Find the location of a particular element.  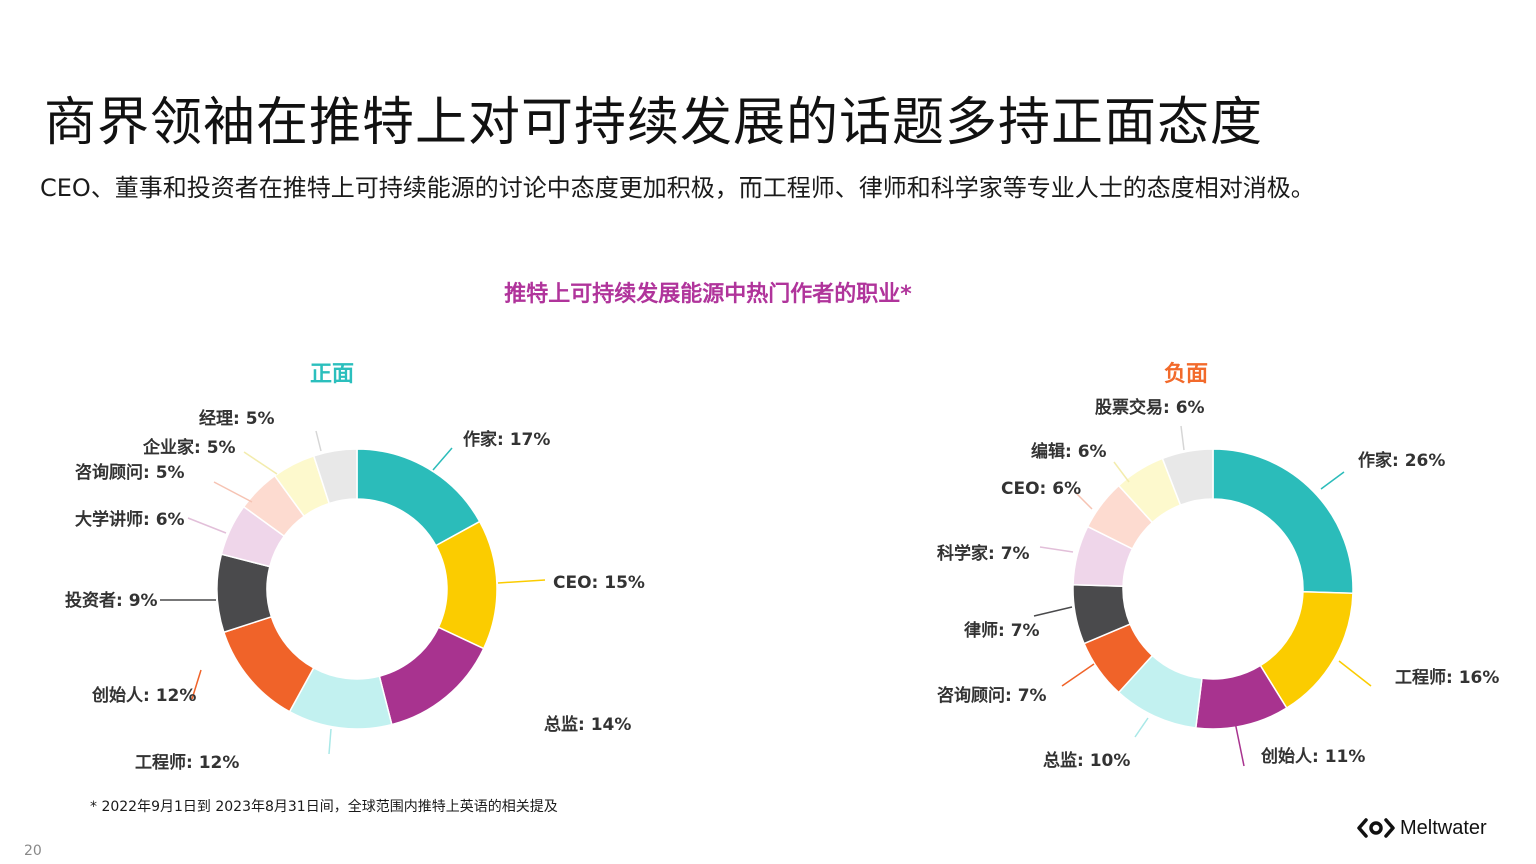

slice-label-1-7: CEO: 6% is located at coordinates (1041, 489).